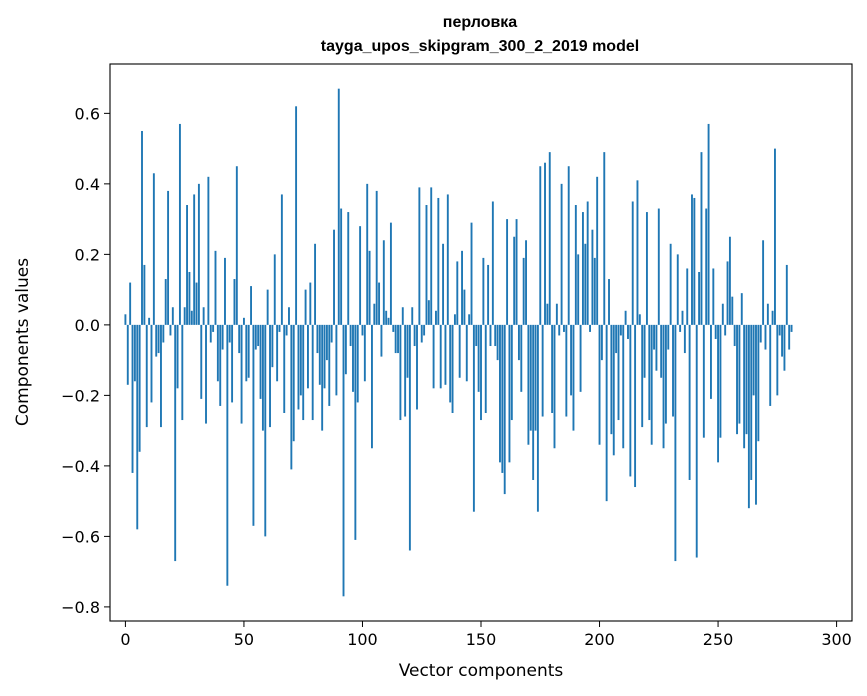 This screenshot has height=696, width=867. I want to click on y-tick-label: −0.4, so click(80, 466).